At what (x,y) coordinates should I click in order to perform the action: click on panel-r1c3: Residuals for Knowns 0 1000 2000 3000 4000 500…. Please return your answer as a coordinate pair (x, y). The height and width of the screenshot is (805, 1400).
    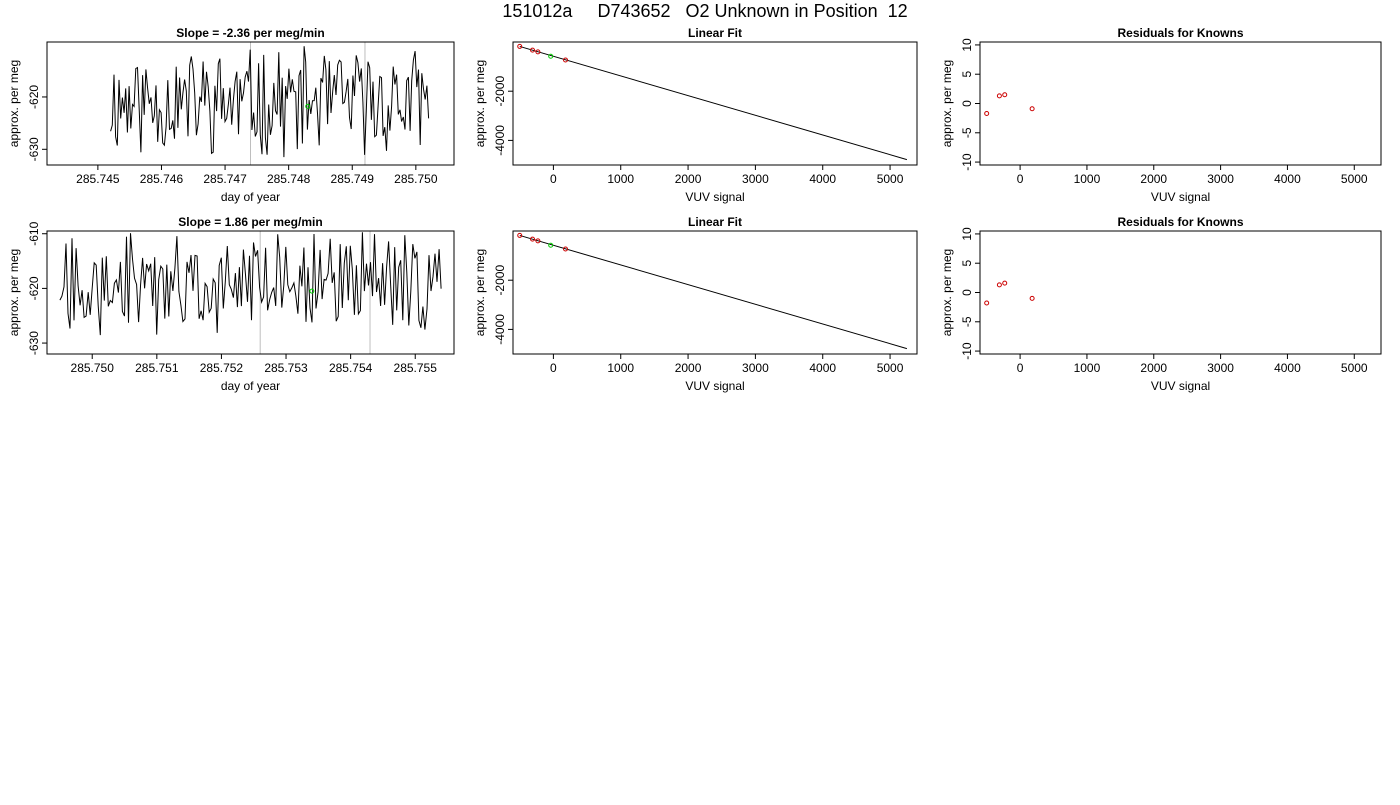
    Looking at the image, I should click on (1161, 115).